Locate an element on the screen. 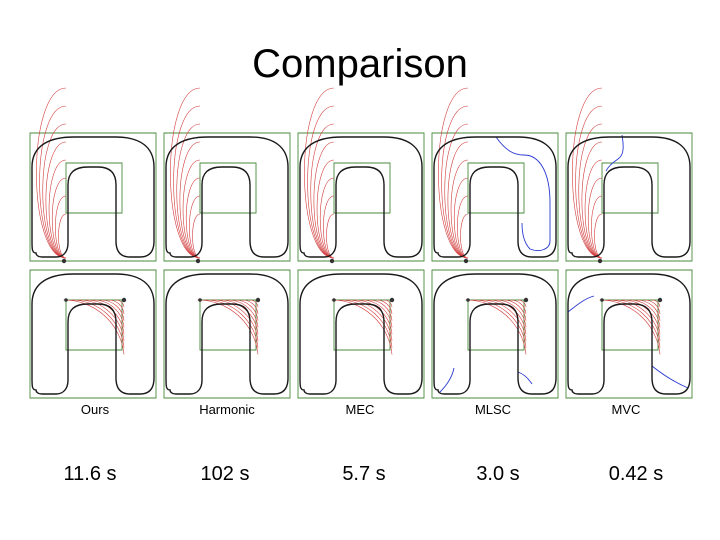  panel-r0-c4 is located at coordinates (629, 175).